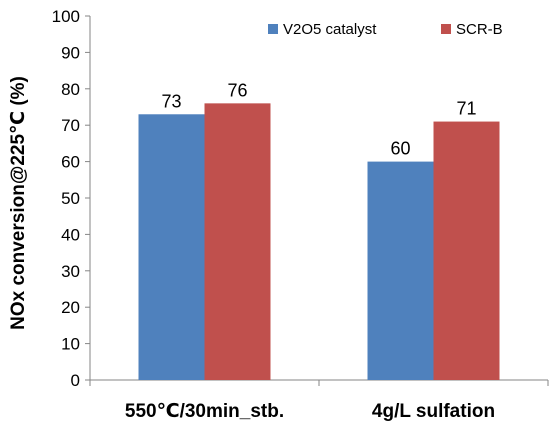  I want to click on bar-value-label: 71, so click(466, 109).